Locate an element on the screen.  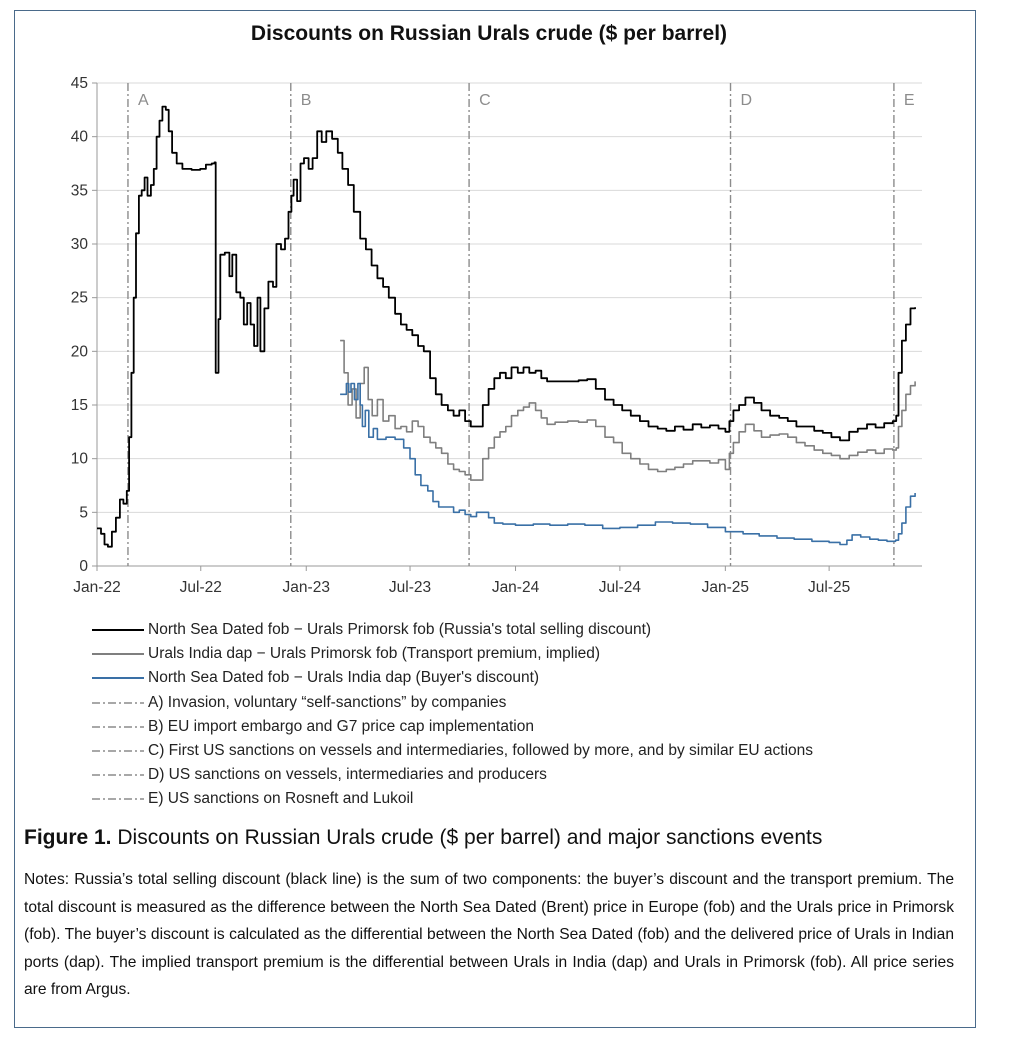
y-tick-label: 25 is located at coordinates (79, 298).